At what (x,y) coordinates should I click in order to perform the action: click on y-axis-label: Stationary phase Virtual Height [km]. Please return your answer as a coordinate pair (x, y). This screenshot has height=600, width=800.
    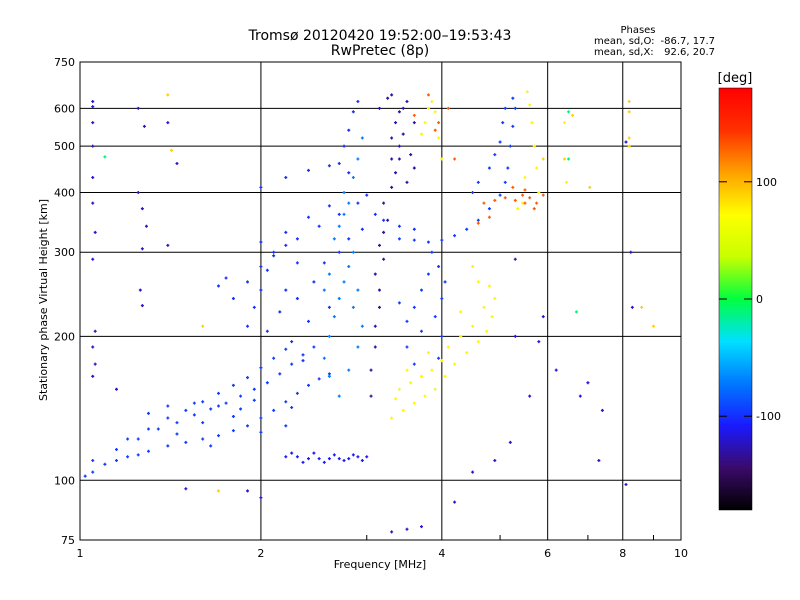
    Looking at the image, I should click on (43, 300).